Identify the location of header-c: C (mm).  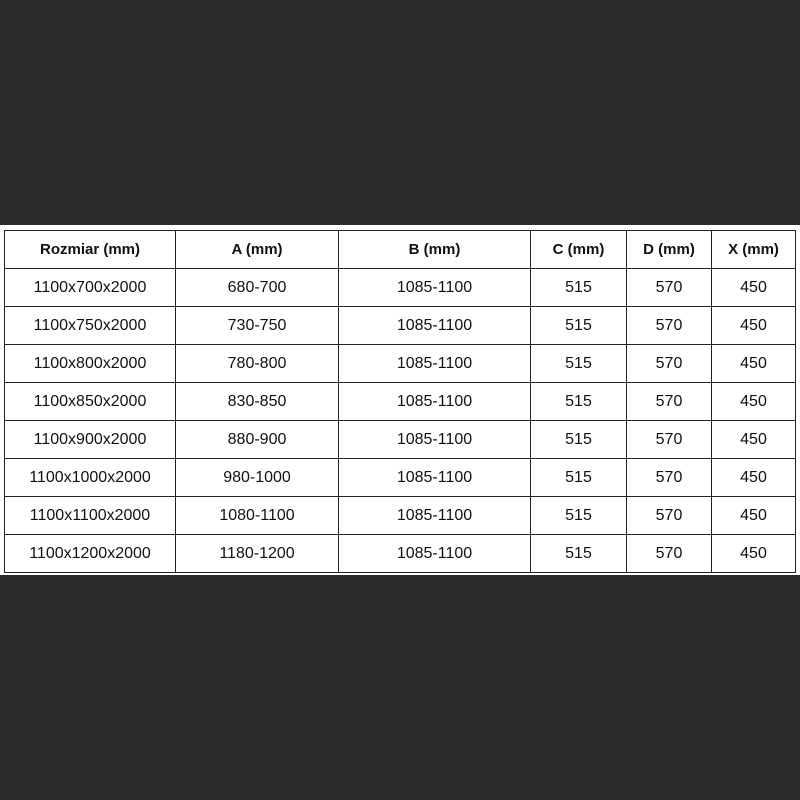
(578, 249).